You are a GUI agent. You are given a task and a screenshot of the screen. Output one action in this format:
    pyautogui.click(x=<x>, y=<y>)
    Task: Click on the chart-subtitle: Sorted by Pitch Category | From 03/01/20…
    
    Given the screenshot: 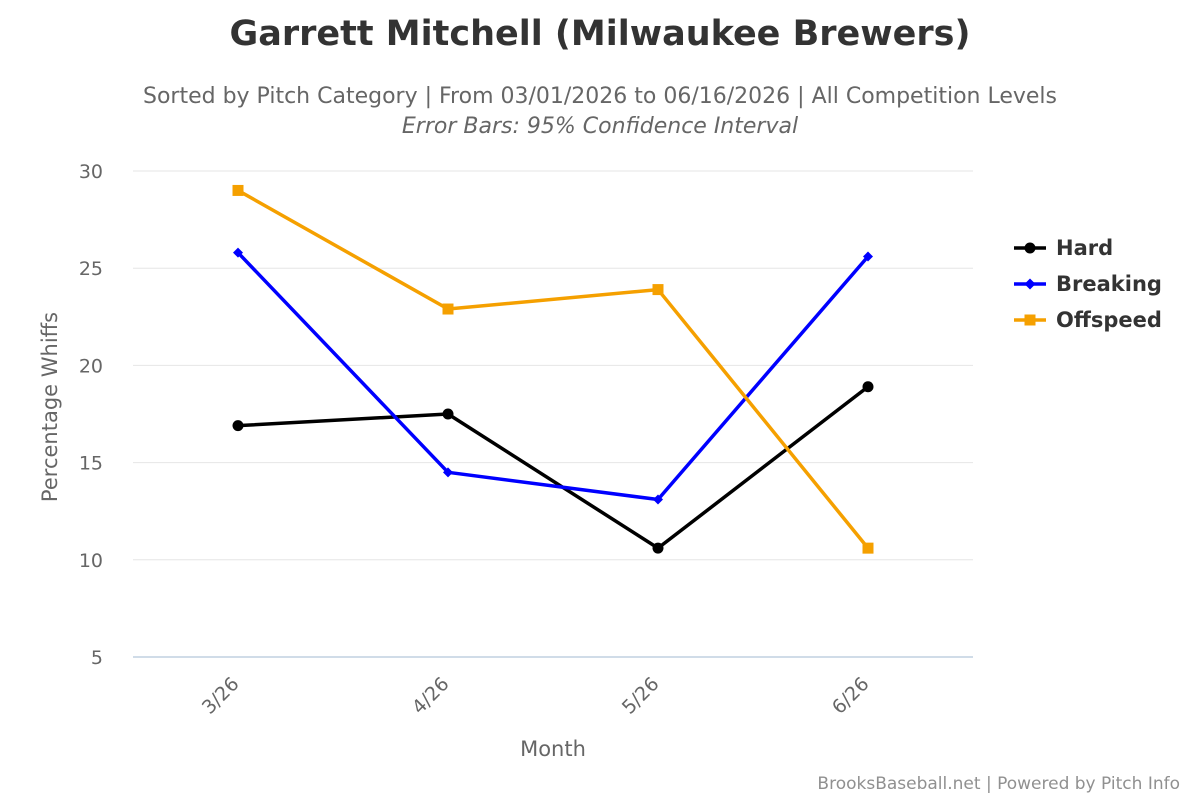 What is the action you would take?
    pyautogui.click(x=600, y=112)
    